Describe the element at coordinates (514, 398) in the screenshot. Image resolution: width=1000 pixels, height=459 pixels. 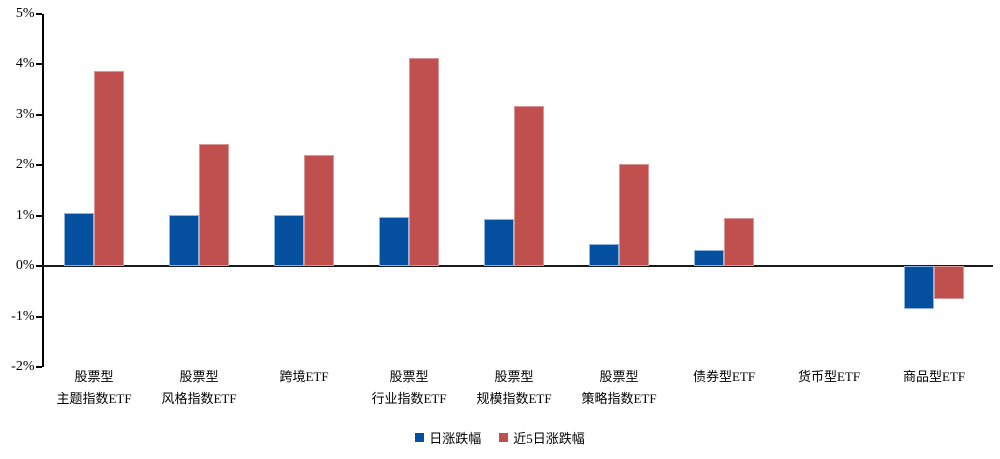
I see `x-category-label-line2: 规模指数ETF` at that location.